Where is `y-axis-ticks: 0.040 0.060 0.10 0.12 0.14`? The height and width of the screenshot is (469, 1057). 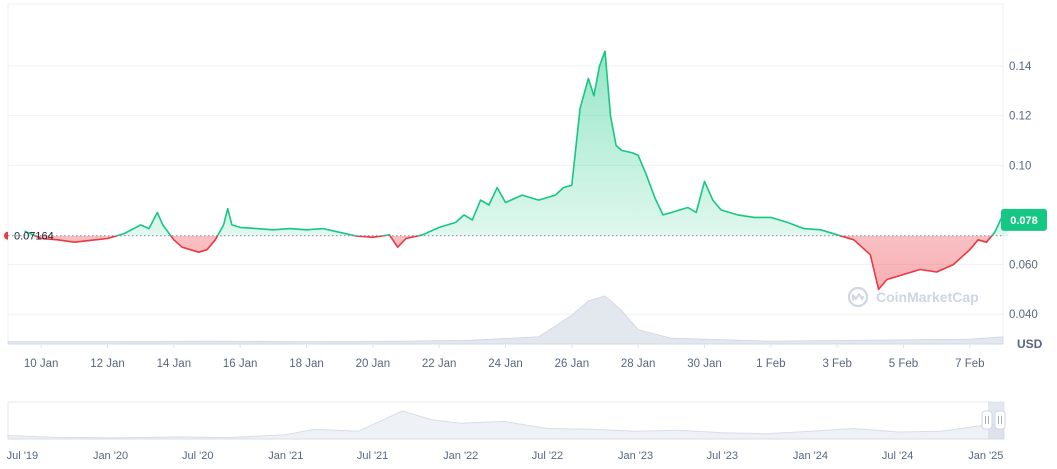 y-axis-ticks: 0.040 0.060 0.10 0.12 0.14 is located at coordinates (1023, 191).